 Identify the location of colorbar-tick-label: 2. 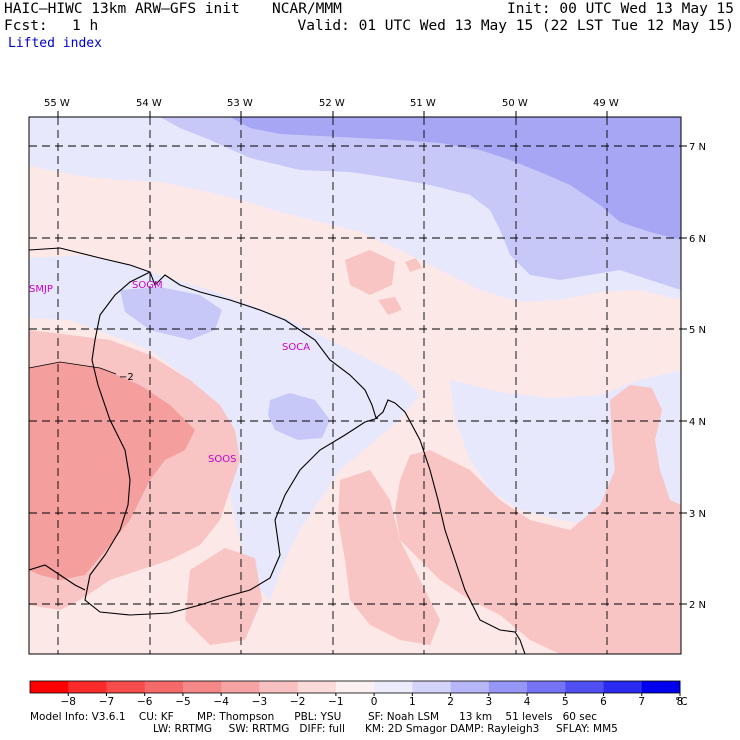
(450, 702).